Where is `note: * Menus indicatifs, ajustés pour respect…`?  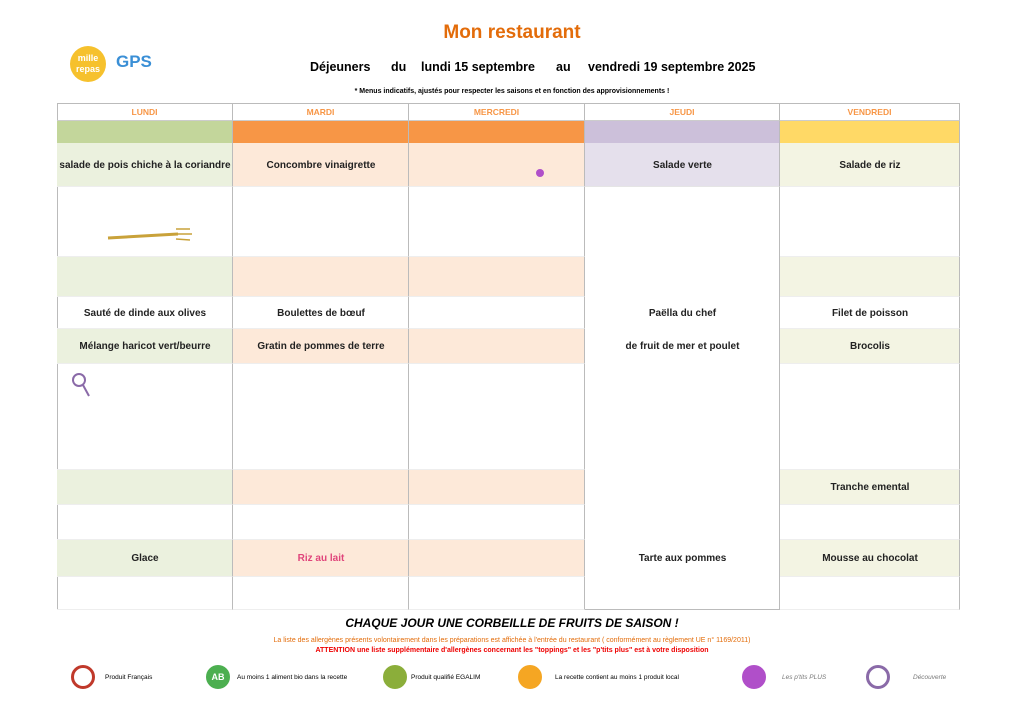 note: * Menus indicatifs, ajustés pour respect… is located at coordinates (512, 91).